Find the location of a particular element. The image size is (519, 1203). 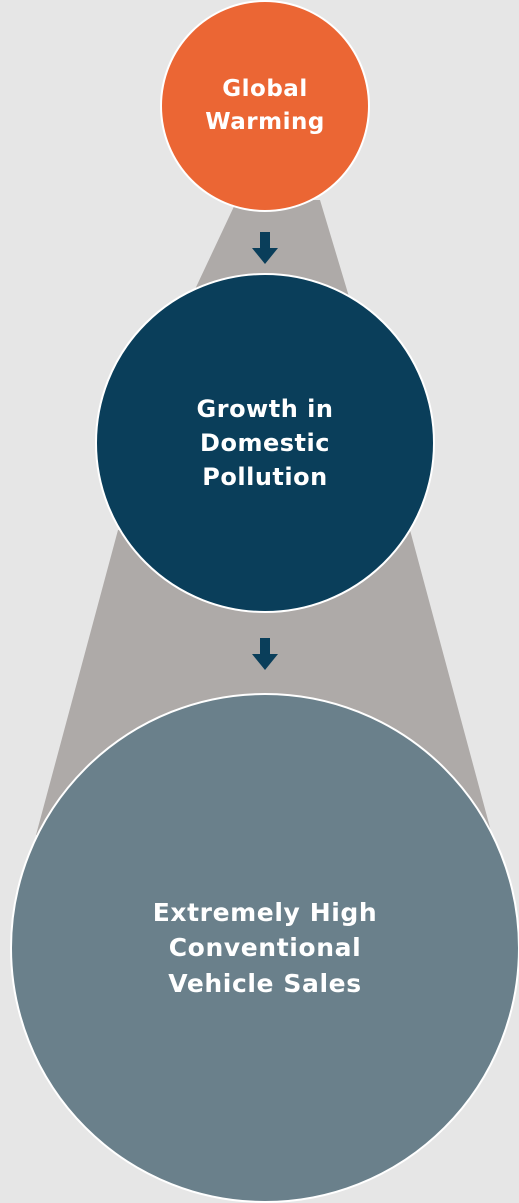

step-1-label: Global Warming is located at coordinates (265, 105).